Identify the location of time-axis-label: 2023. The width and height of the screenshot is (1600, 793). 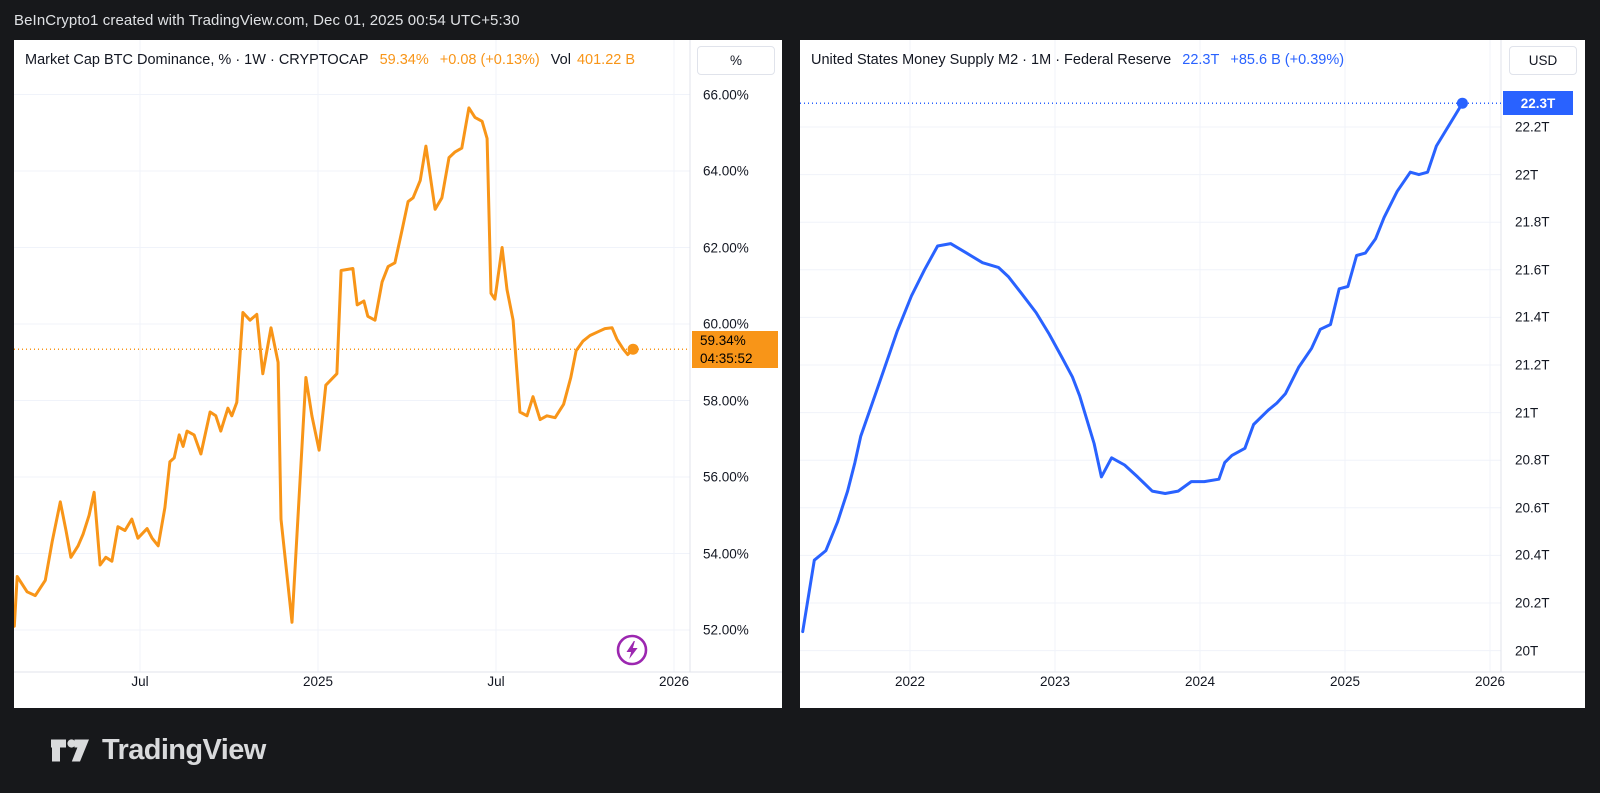
(1055, 681).